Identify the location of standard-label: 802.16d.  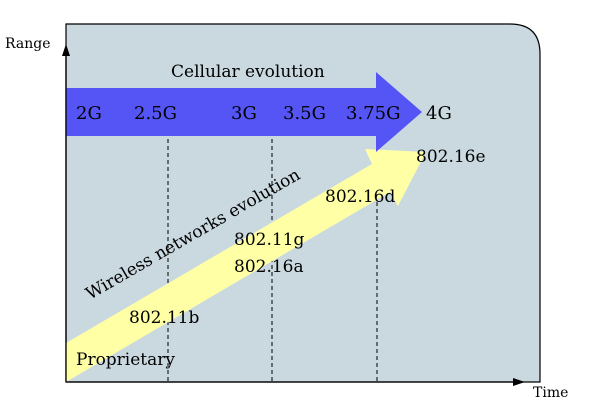
(360, 197).